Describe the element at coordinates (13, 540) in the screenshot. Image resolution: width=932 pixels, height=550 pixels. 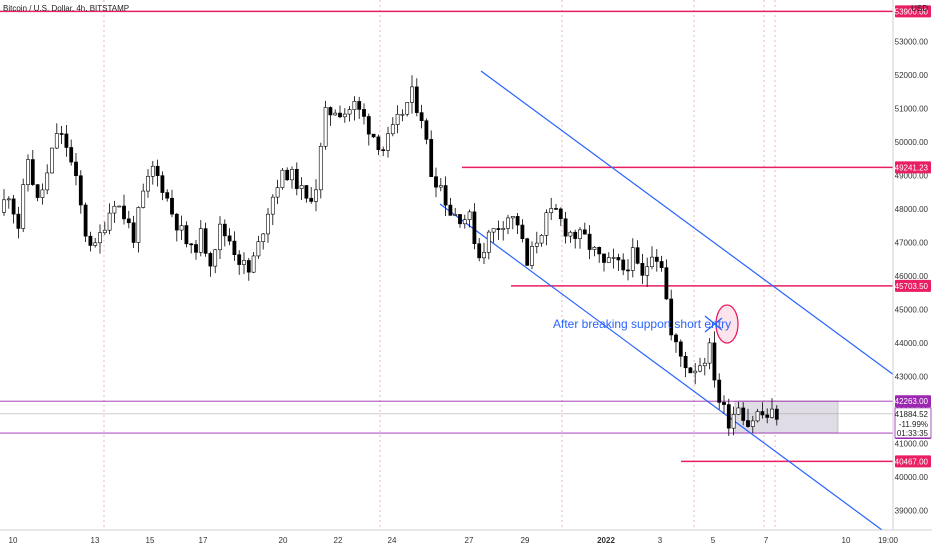
I see `x-tick-label: 10` at that location.